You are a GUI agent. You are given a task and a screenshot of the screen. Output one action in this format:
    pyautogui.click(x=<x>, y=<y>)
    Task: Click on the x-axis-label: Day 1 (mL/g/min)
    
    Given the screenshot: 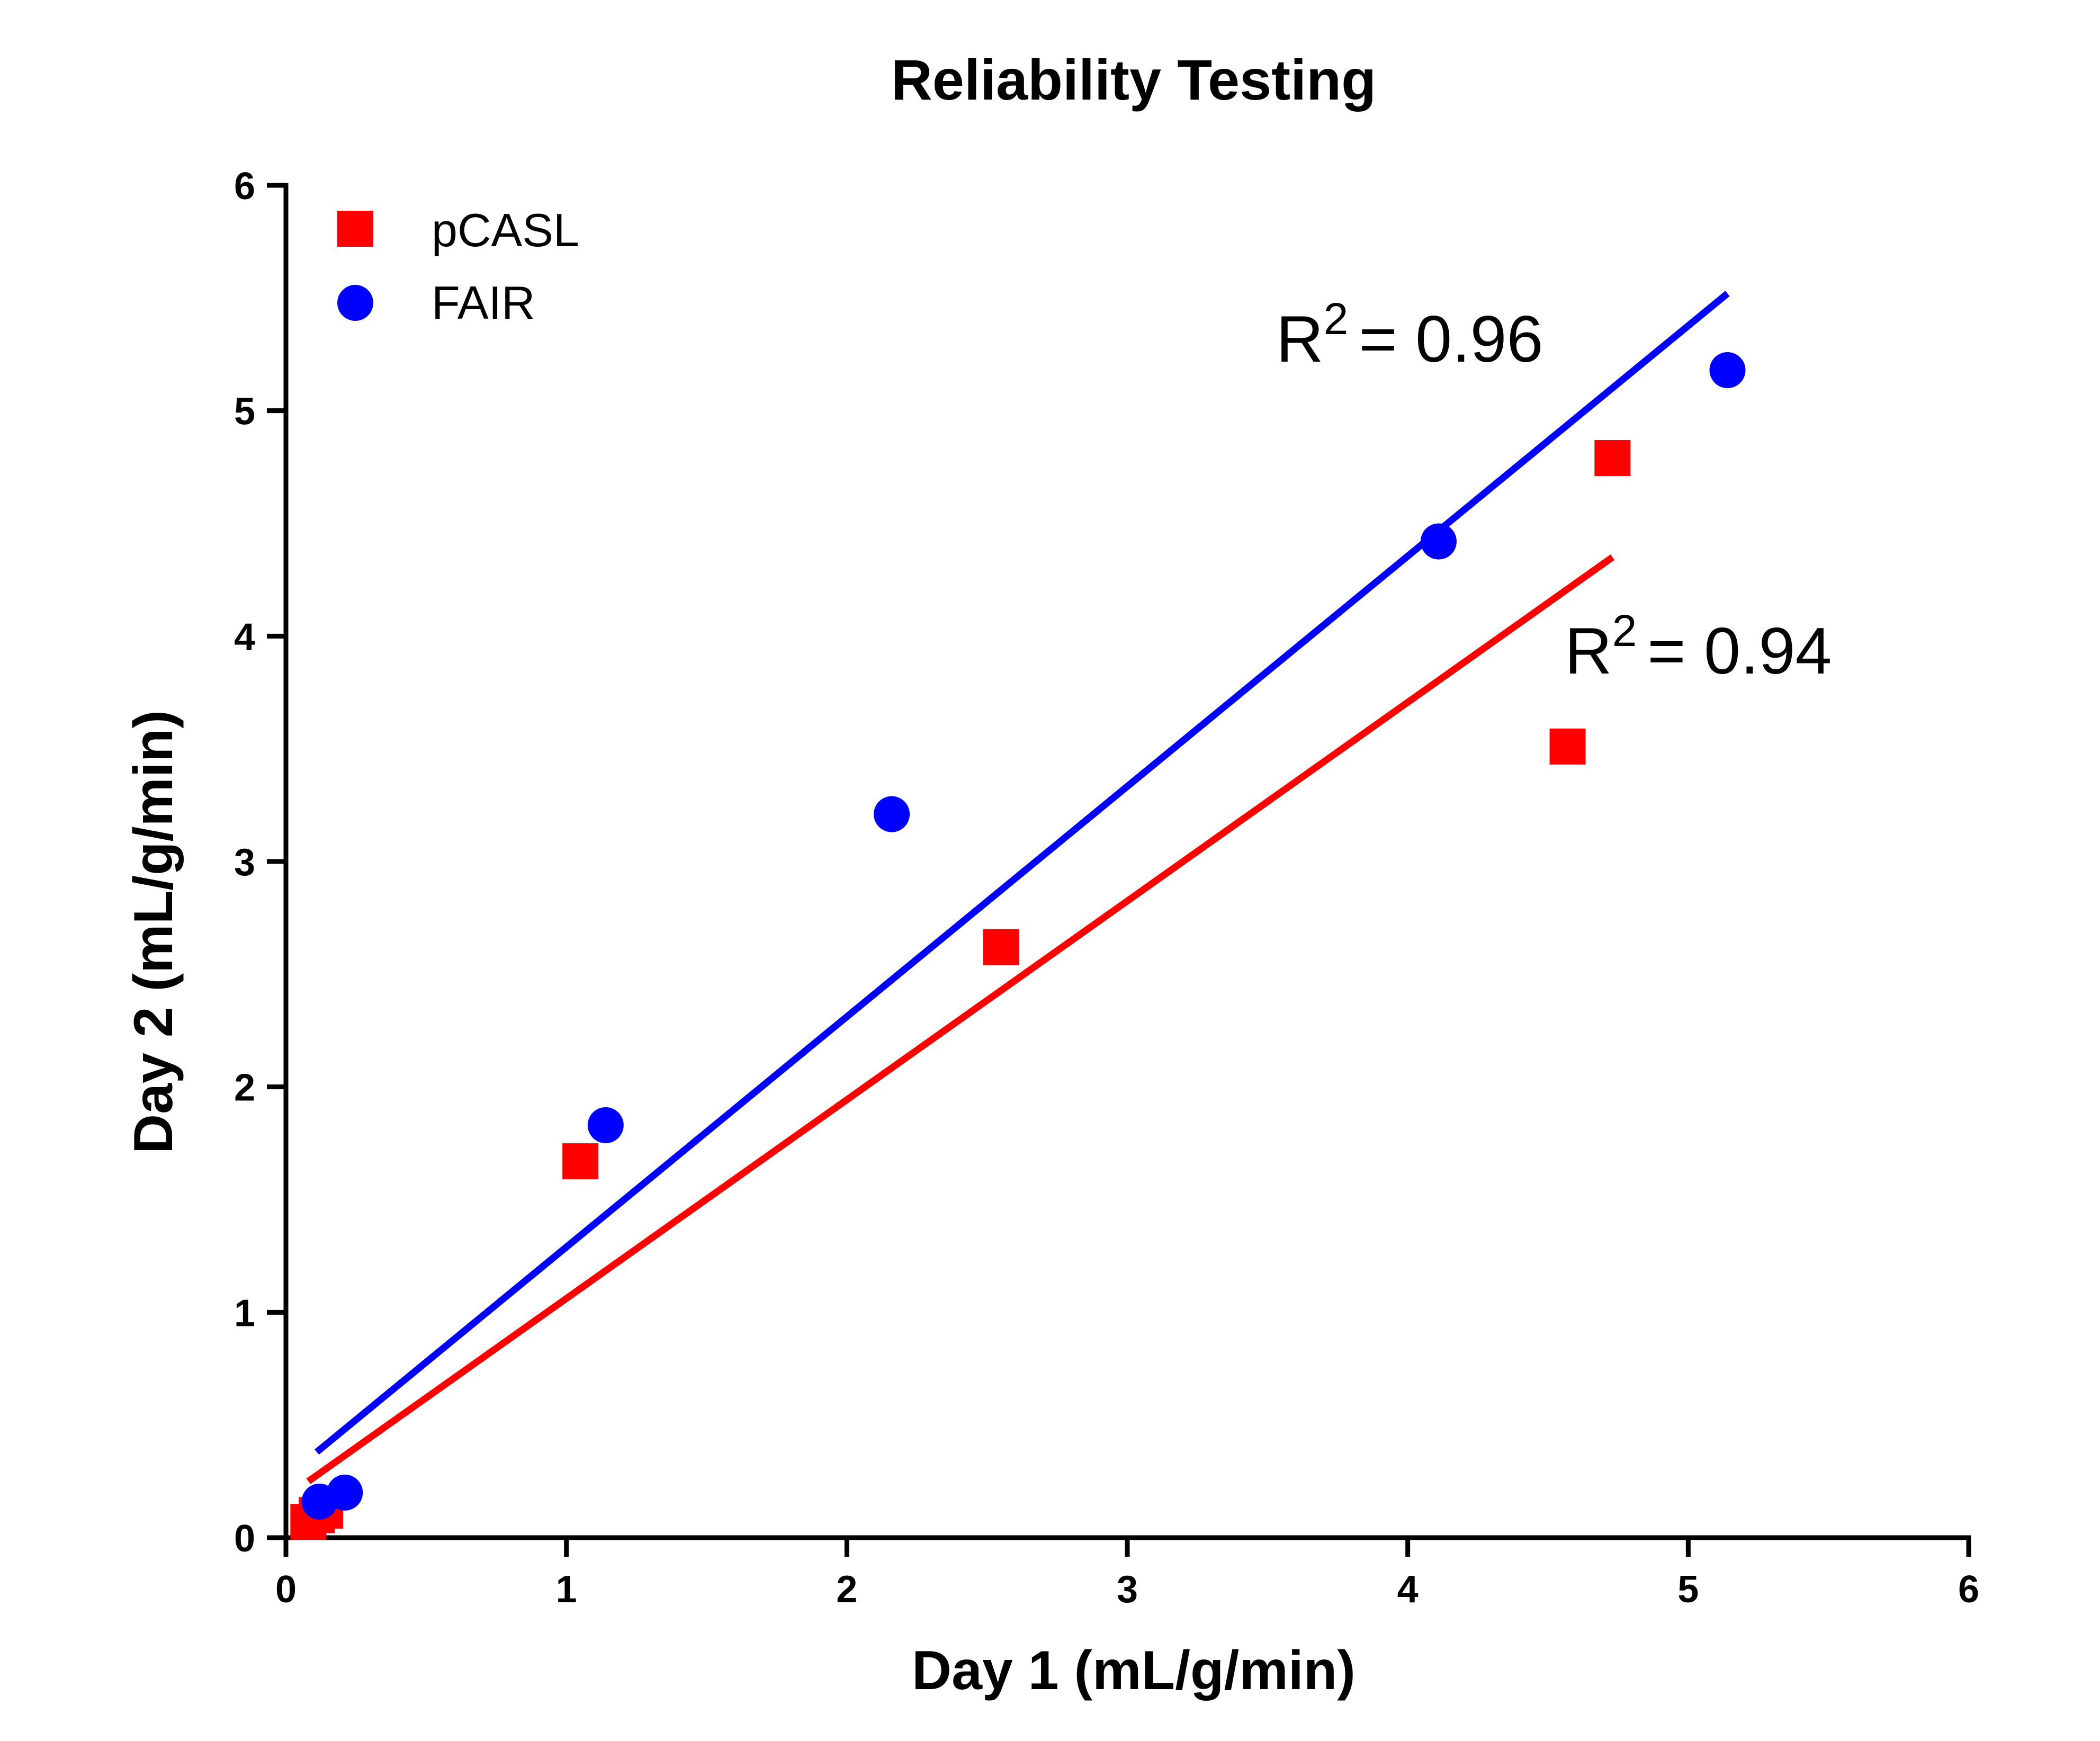 What is the action you would take?
    pyautogui.click(x=1134, y=1670)
    